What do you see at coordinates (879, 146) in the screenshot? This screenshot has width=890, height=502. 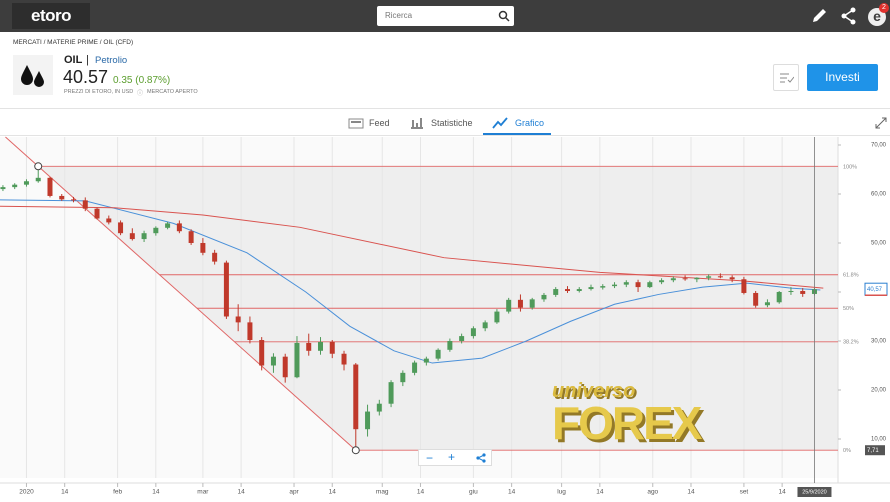 I see `y-tick-label: 70,00` at bounding box center [879, 146].